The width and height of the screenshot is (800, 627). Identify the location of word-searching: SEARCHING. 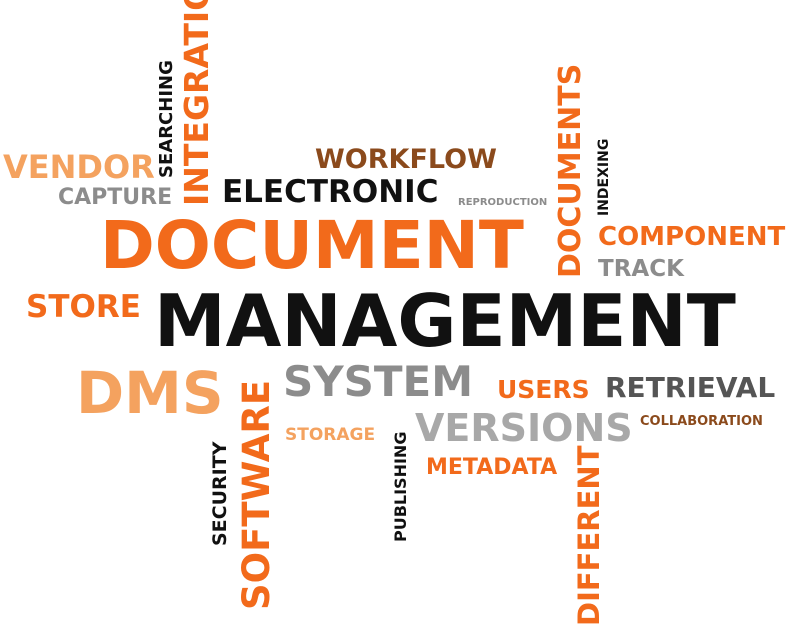
(166, 119).